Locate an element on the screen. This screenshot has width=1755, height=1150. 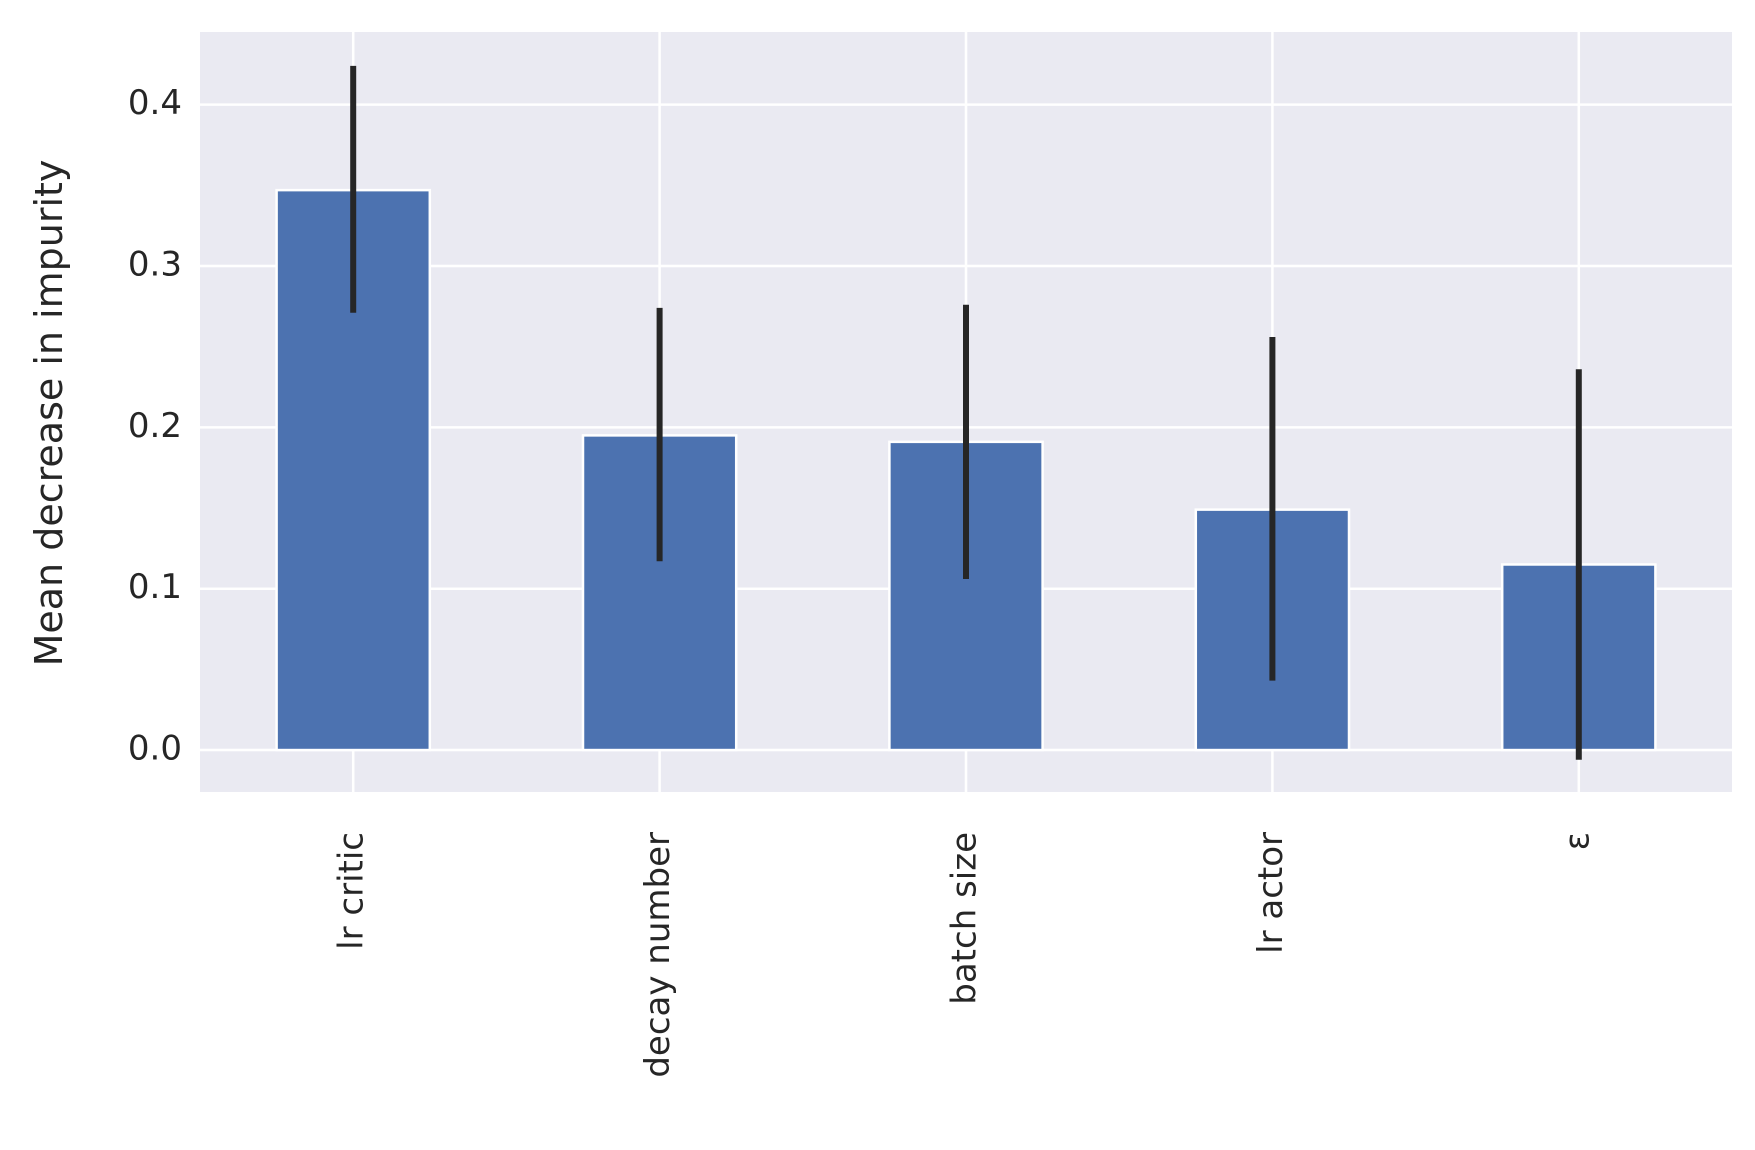
x-tick-label: batch size is located at coordinates (965, 918).